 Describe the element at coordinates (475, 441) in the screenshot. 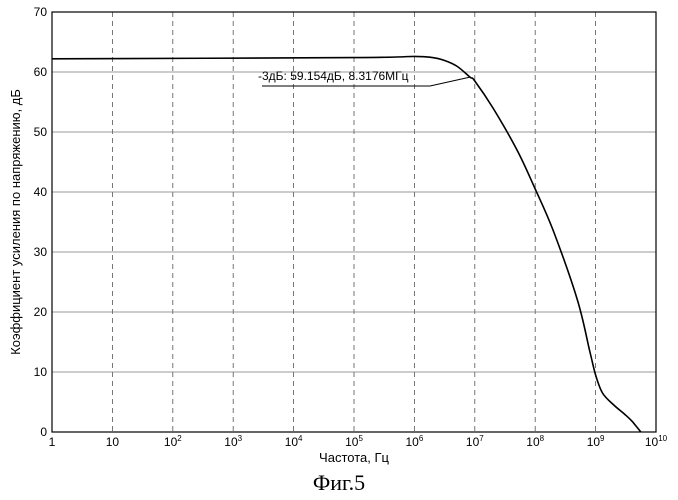

I see `x-tick-label: 10⁷` at that location.